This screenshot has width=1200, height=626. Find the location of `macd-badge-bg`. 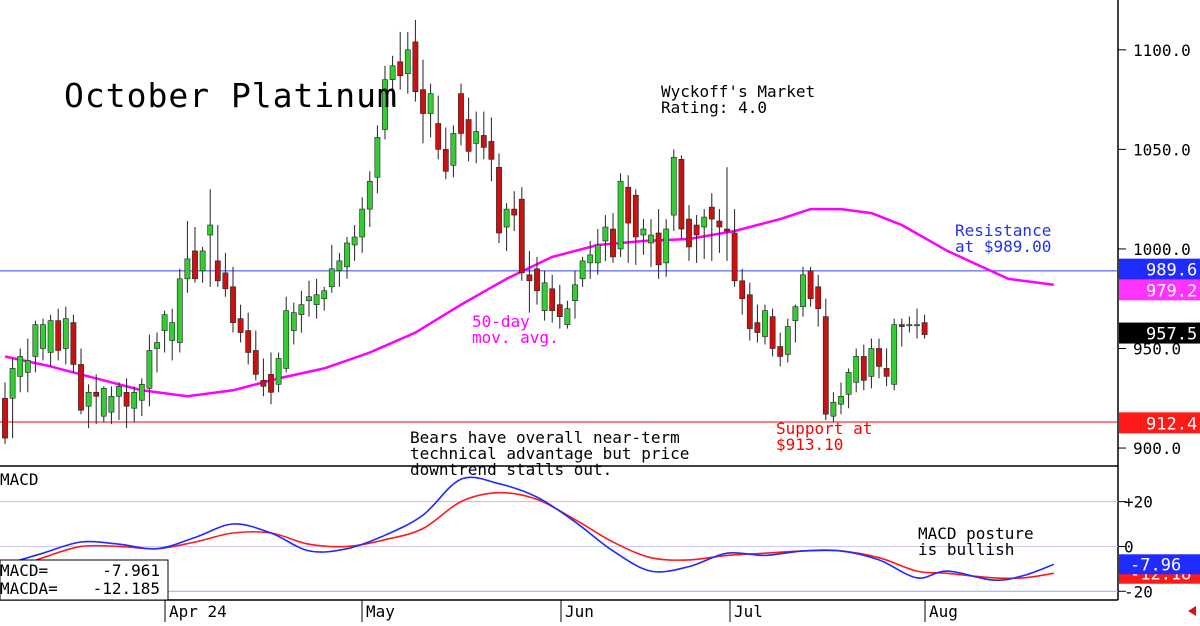

macd-badge-bg is located at coordinates (1159, 564).